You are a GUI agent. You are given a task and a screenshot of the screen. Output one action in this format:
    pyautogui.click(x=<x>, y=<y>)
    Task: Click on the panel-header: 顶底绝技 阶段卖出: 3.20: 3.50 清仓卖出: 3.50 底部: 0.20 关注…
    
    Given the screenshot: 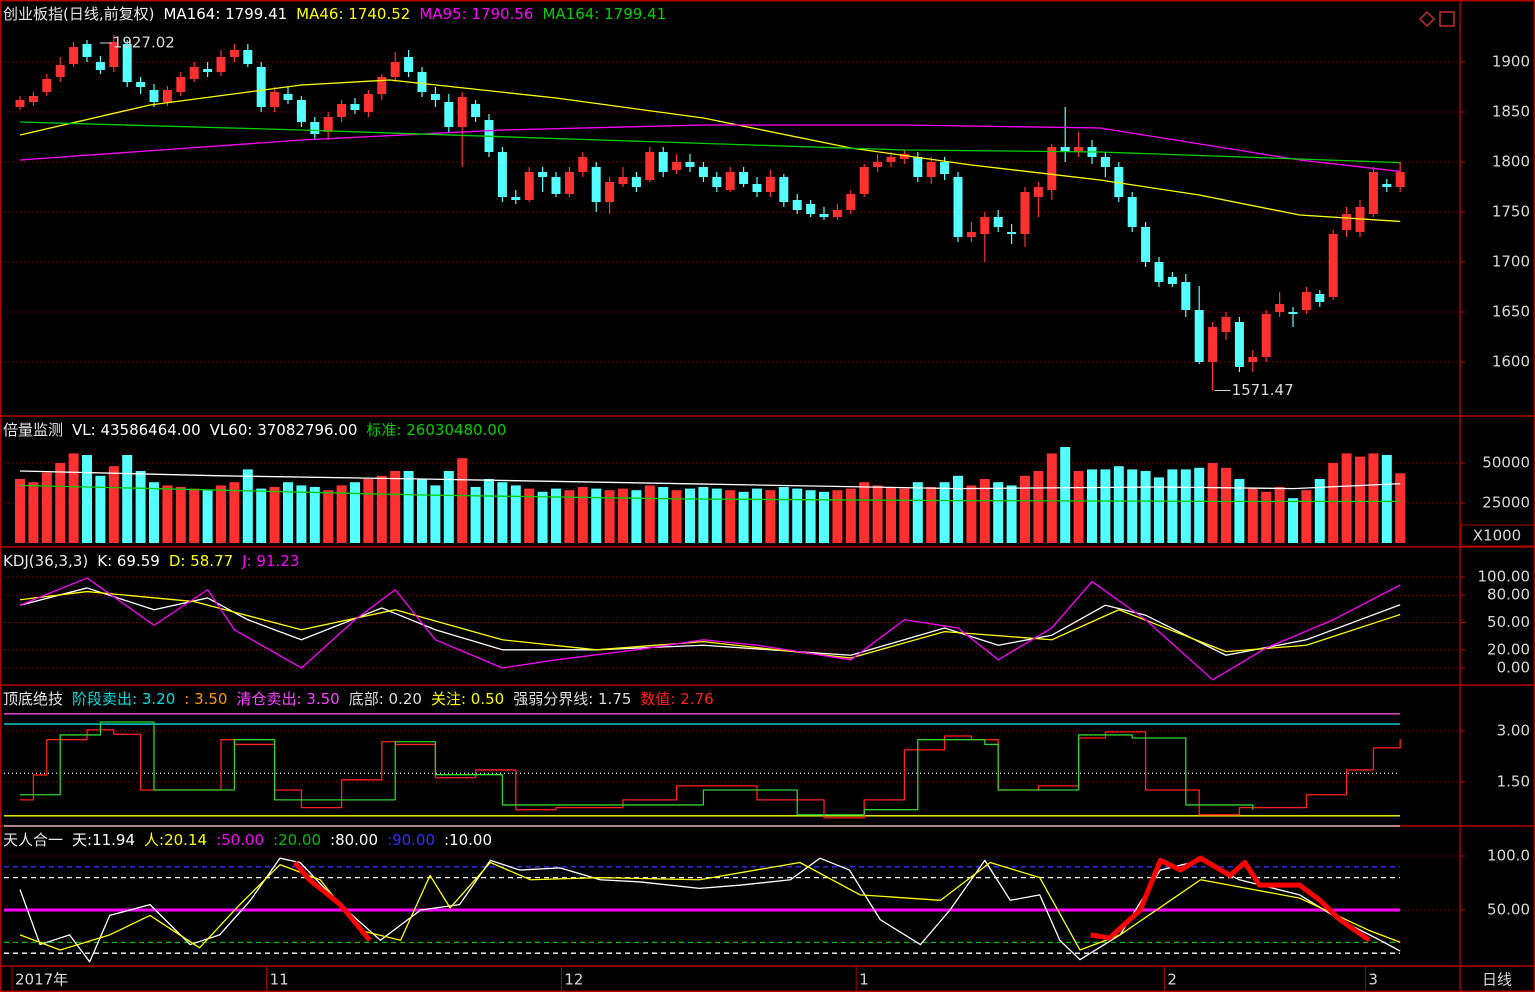 What is the action you would take?
    pyautogui.click(x=358, y=699)
    